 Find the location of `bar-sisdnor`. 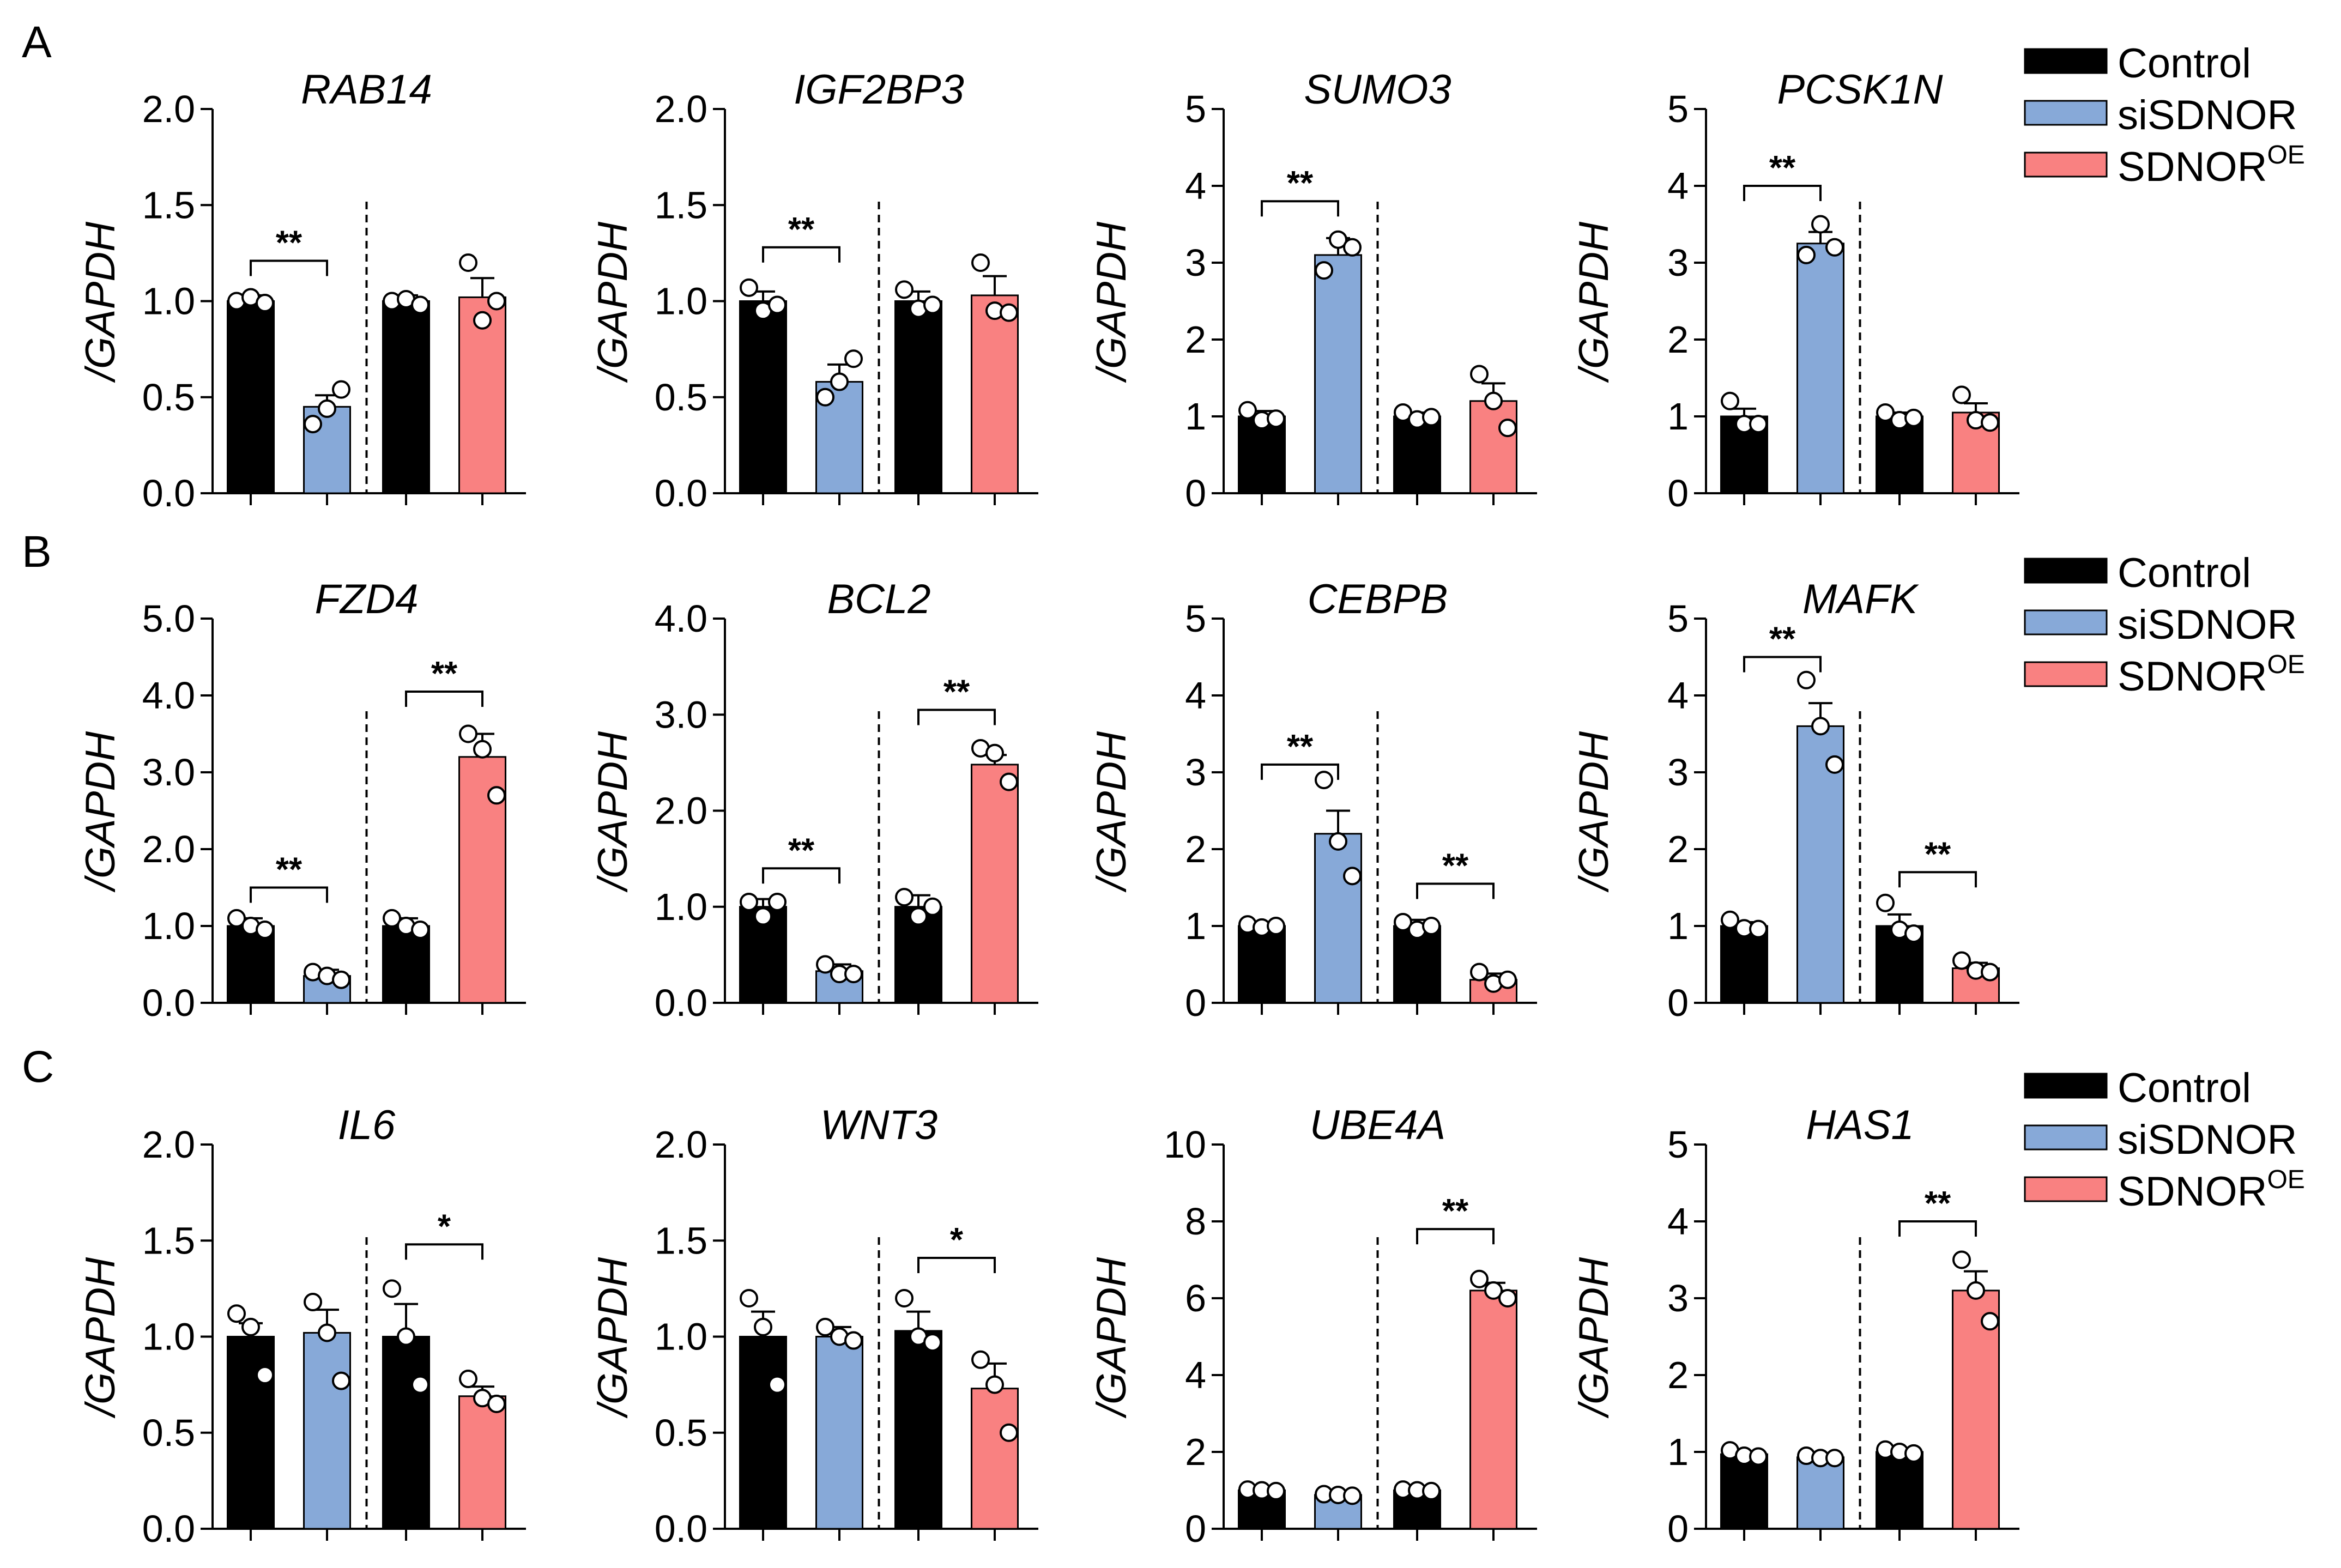

bar-sisdnor is located at coordinates (1820, 368).